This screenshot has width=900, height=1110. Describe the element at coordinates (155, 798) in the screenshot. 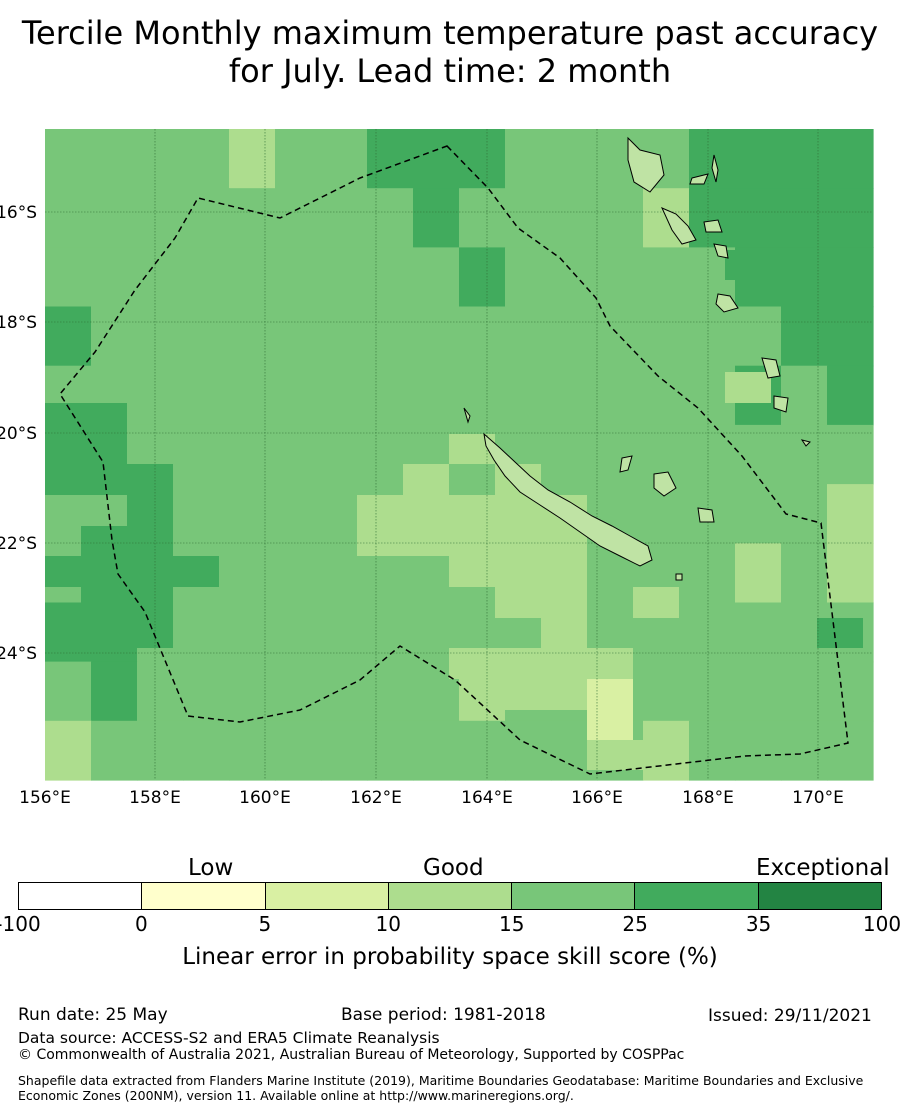

I see `longitude-label: 158°E` at that location.